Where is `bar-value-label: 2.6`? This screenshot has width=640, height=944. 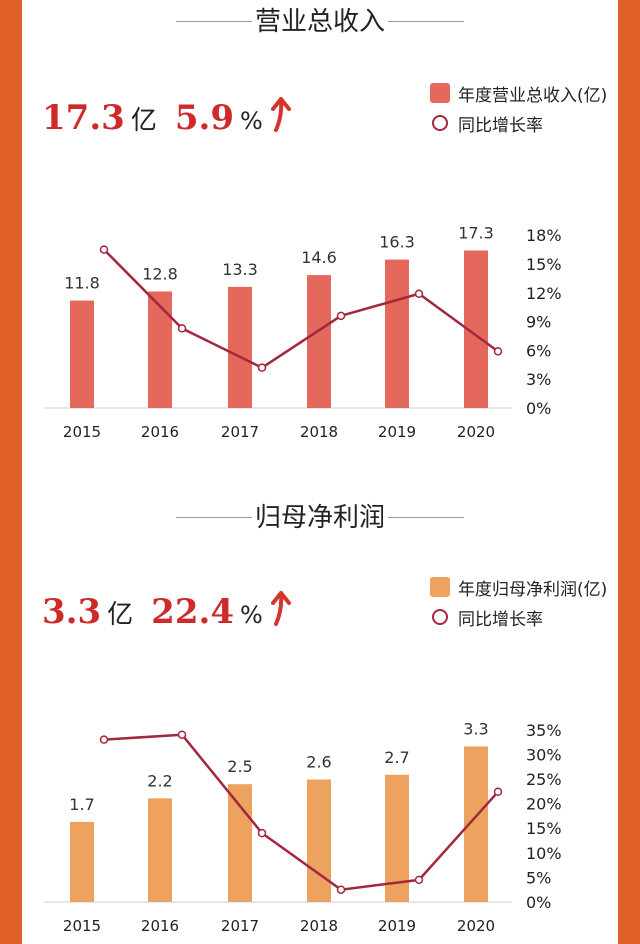
bar-value-label: 2.6 is located at coordinates (318, 761).